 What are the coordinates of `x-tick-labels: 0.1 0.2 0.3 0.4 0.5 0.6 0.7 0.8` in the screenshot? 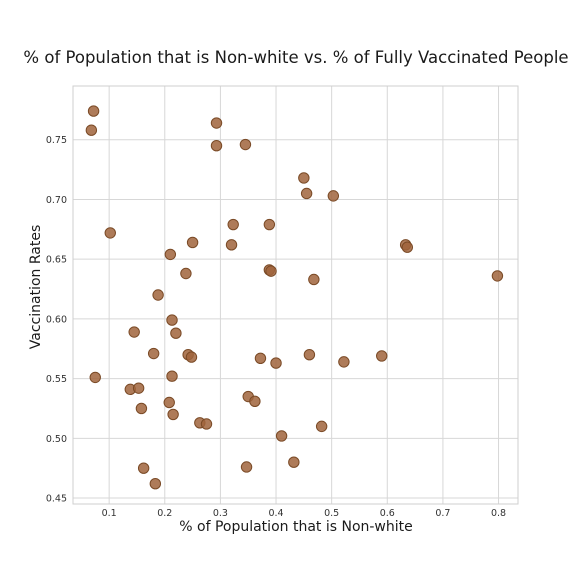 It's located at (304, 513).